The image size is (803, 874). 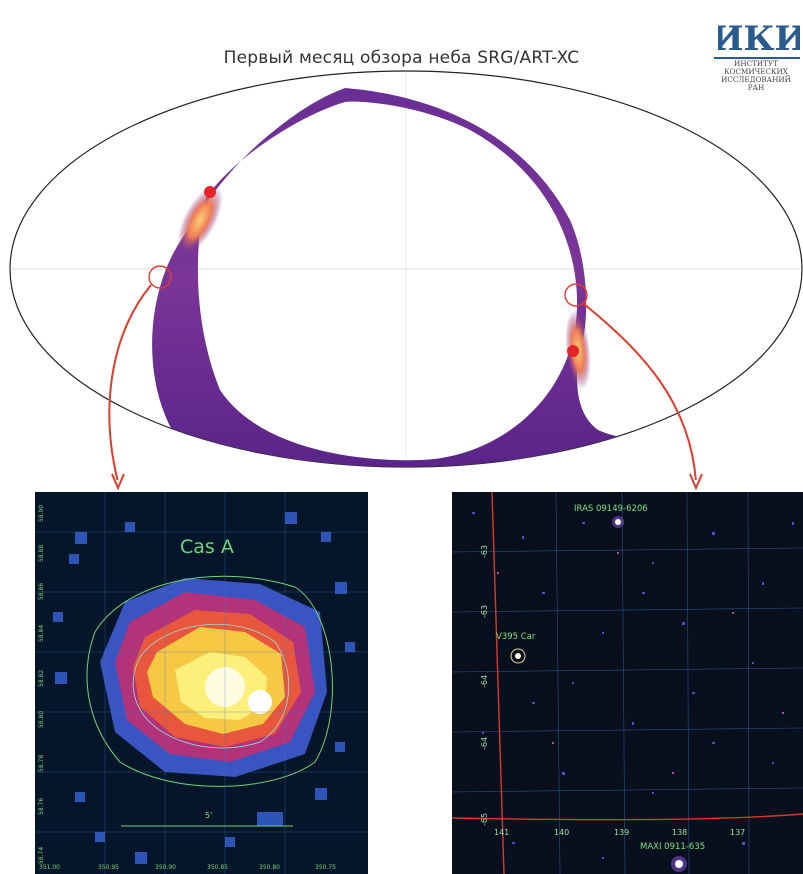 I want to click on background-noise-magenta, so click(x=640, y=663).